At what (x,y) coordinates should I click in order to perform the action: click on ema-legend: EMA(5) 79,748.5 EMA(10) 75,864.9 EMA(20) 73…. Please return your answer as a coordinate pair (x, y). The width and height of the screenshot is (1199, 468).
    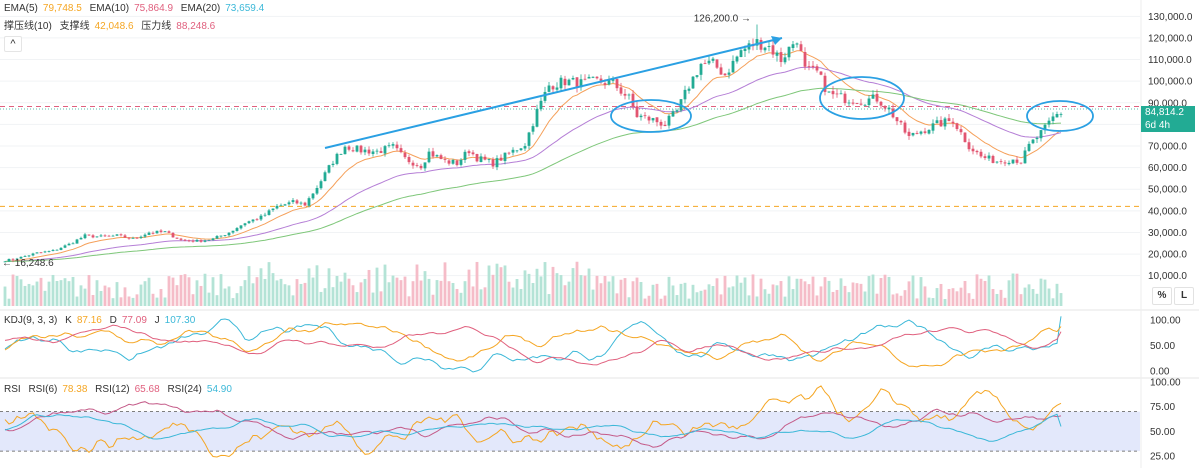
    Looking at the image, I should click on (136, 8).